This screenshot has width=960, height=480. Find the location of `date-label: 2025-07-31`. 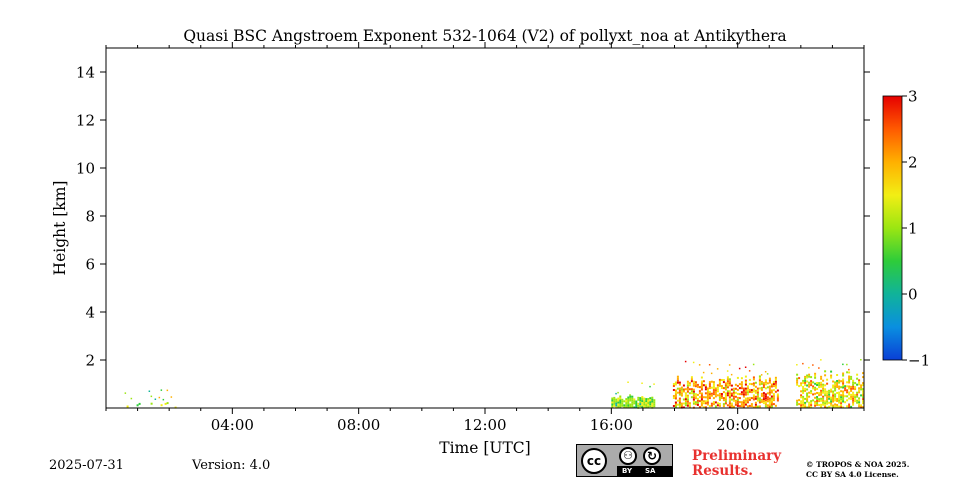

date-label: 2025-07-31 is located at coordinates (86, 465).